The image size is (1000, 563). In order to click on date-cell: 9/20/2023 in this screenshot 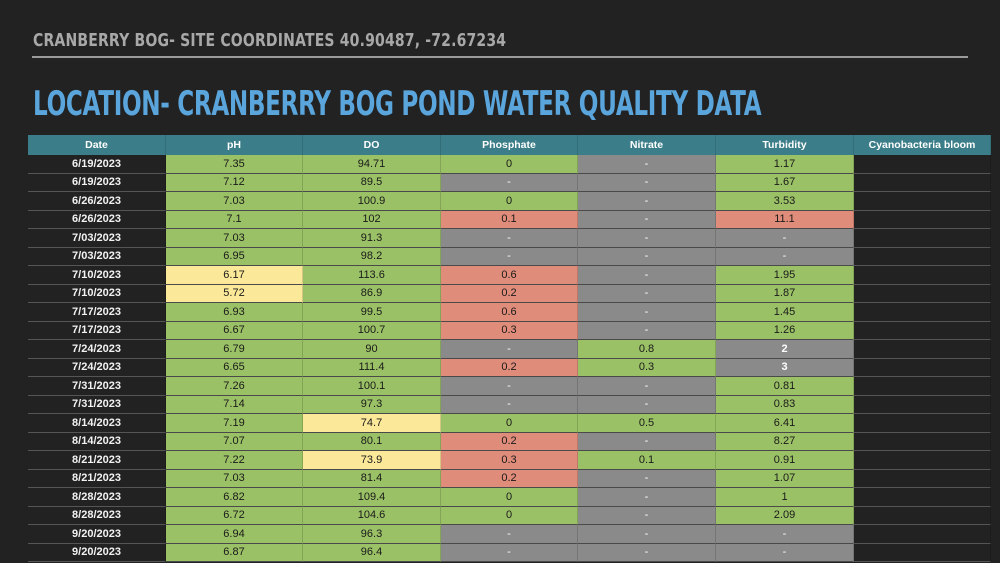, I will do `click(97, 534)`.